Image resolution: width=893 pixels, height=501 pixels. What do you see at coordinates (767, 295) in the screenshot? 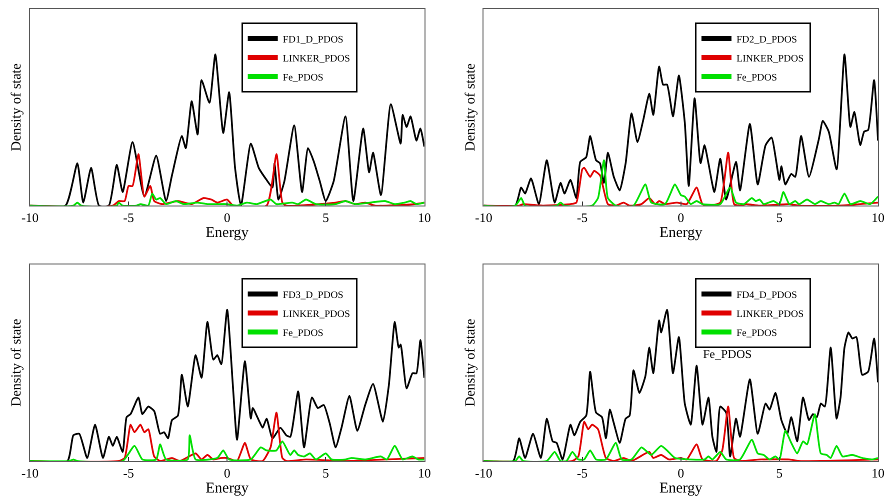
I see `legend-label: FD4_D_PDOS` at bounding box center [767, 295].